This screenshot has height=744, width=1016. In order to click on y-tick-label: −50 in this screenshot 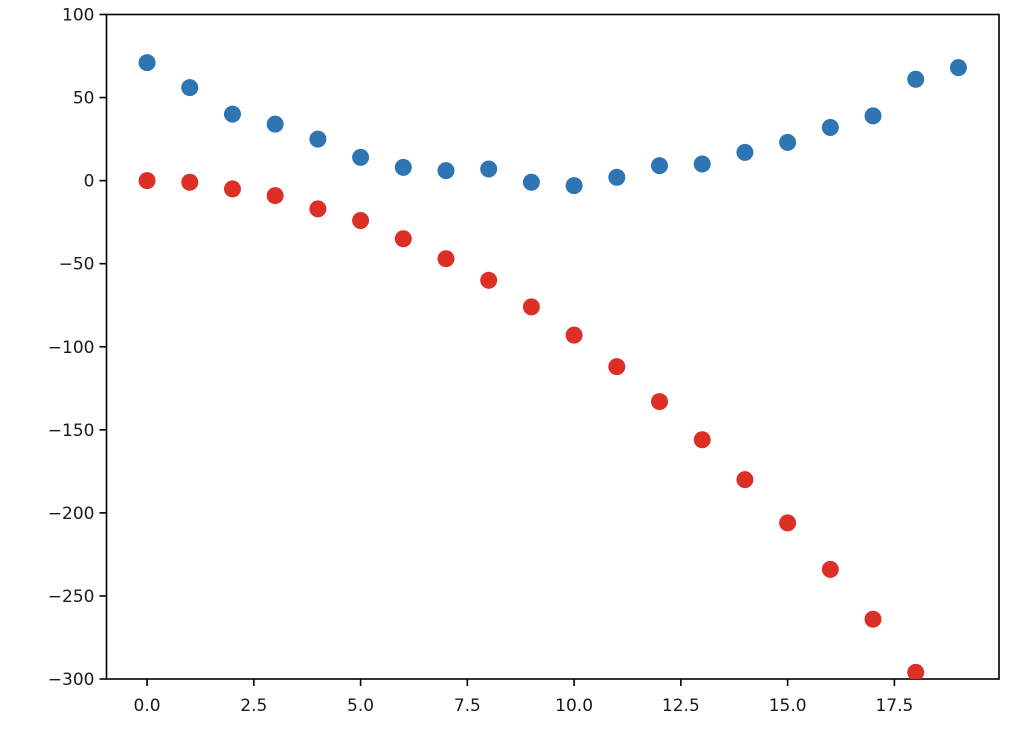, I will do `click(77, 265)`.